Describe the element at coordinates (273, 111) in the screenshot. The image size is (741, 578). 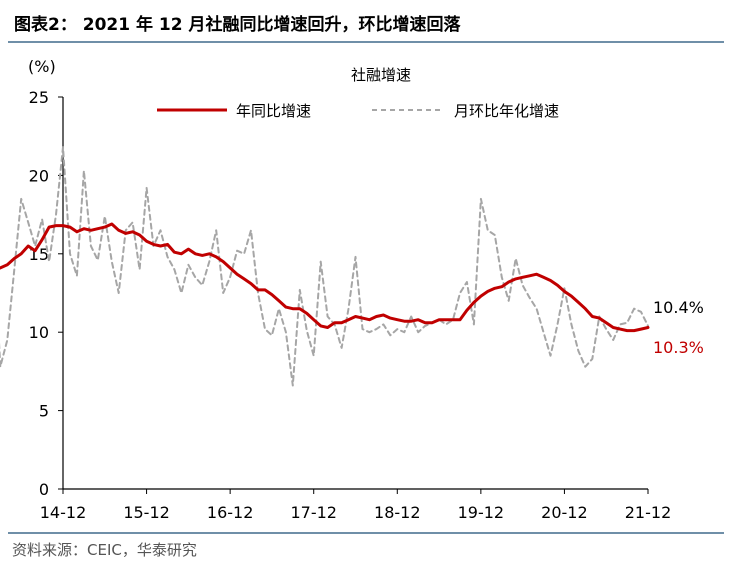
I see `legend-label: 年同比增速` at that location.